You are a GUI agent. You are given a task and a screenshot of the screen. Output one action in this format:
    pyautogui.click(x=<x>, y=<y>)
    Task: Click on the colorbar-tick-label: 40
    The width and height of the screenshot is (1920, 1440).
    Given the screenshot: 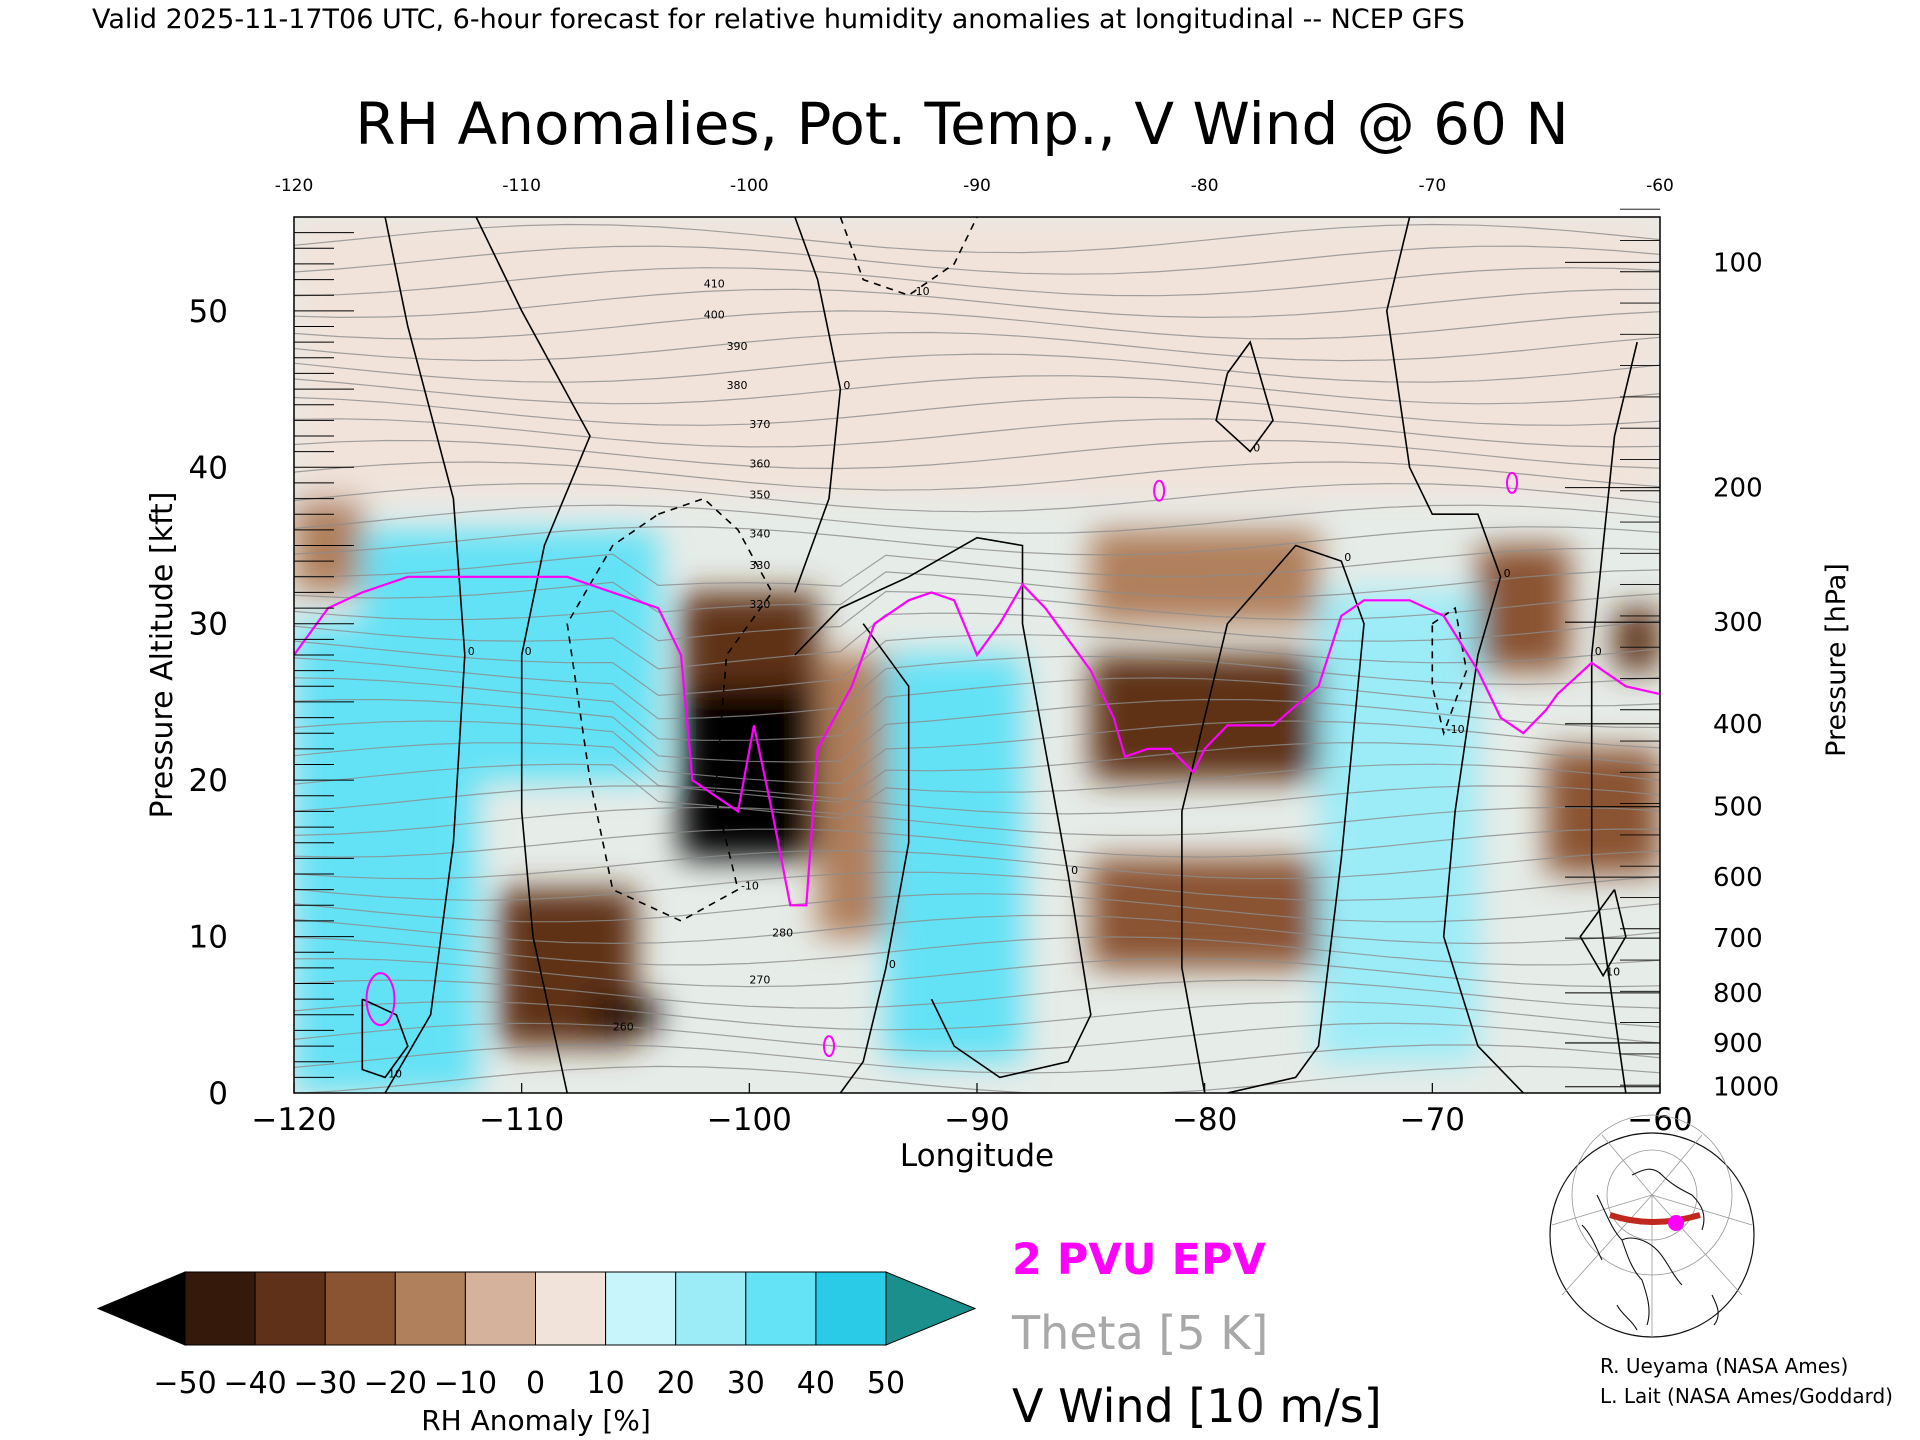 What is the action you would take?
    pyautogui.click(x=816, y=1383)
    